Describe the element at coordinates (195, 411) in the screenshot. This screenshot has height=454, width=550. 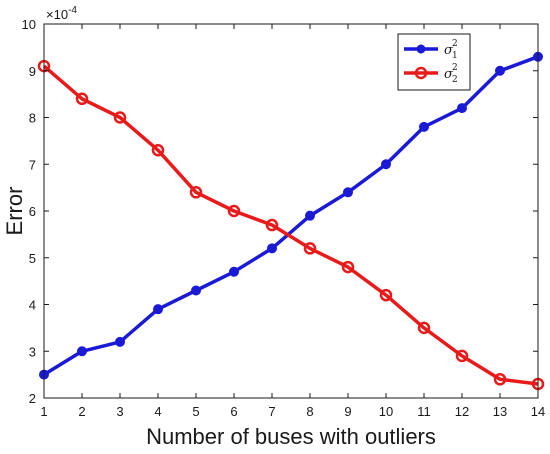
I see `x-tick-label: 5` at that location.